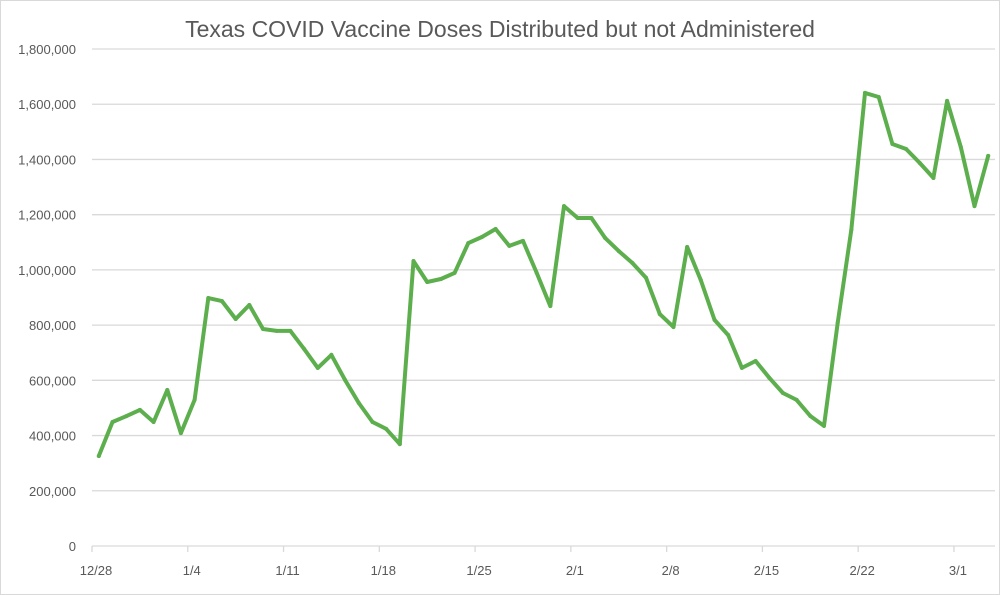 This screenshot has height=595, width=1000. Describe the element at coordinates (958, 570) in the screenshot. I see `x-tick-label: 3/1` at that location.